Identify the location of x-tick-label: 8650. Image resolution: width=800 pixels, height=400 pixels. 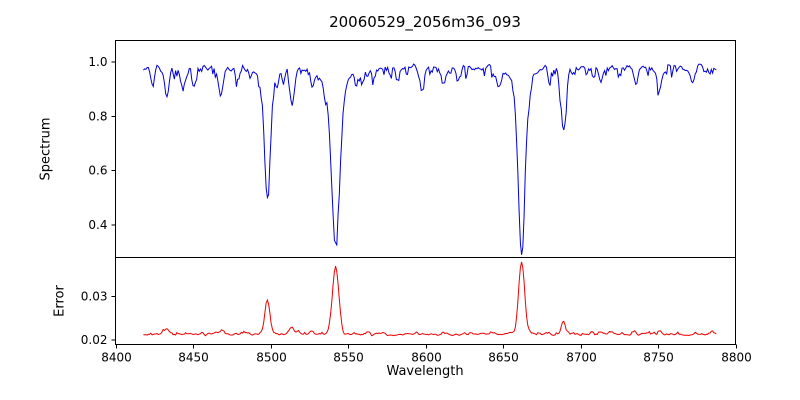
(503, 358).